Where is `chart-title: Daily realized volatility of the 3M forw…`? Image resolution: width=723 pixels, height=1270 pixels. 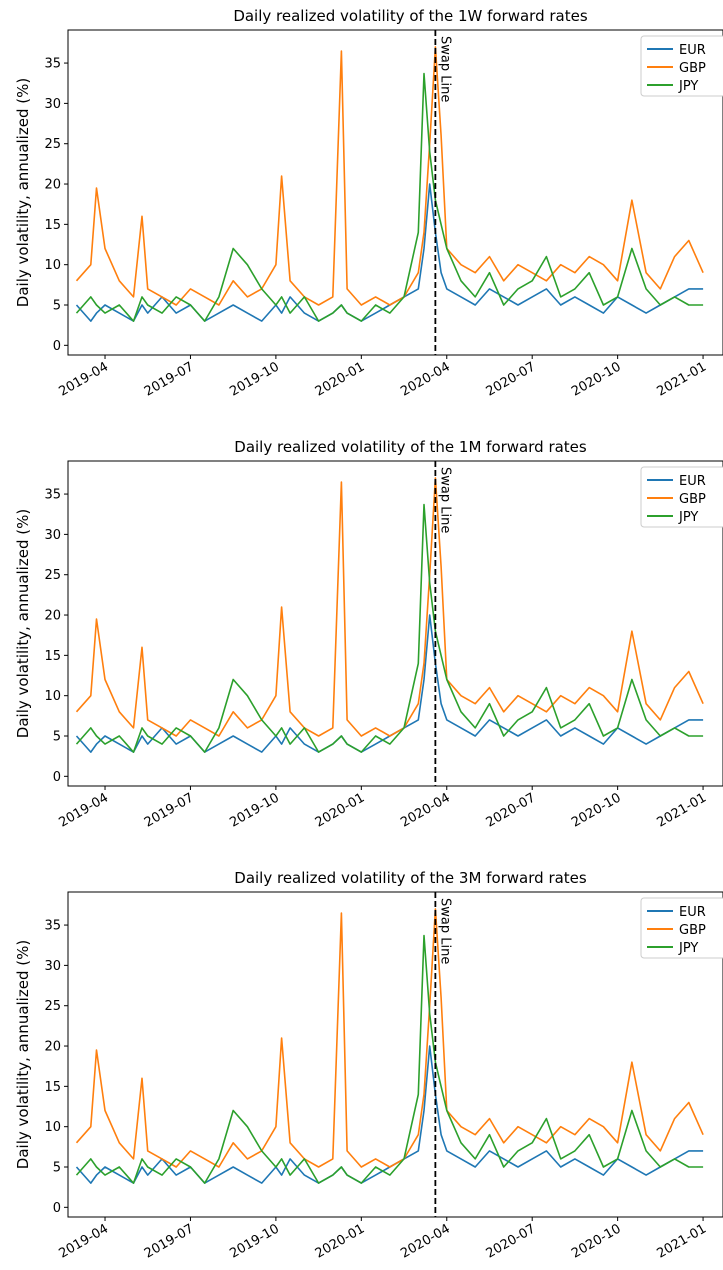 chart-title: Daily realized volatility of the 3M forw… is located at coordinates (410, 878).